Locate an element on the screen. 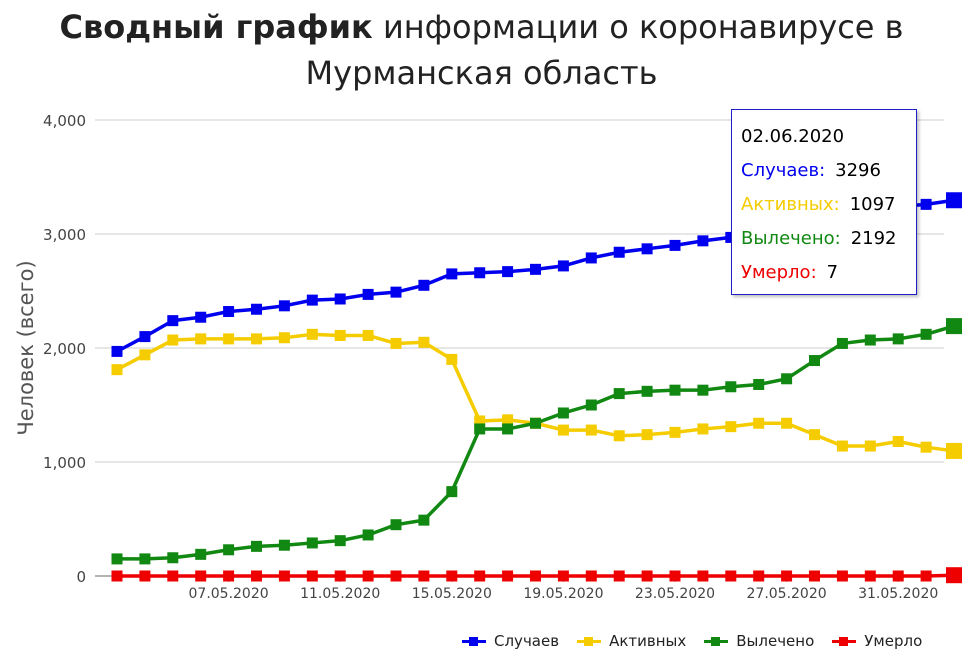  x-tick-label: 27.05.2020 is located at coordinates (787, 594).